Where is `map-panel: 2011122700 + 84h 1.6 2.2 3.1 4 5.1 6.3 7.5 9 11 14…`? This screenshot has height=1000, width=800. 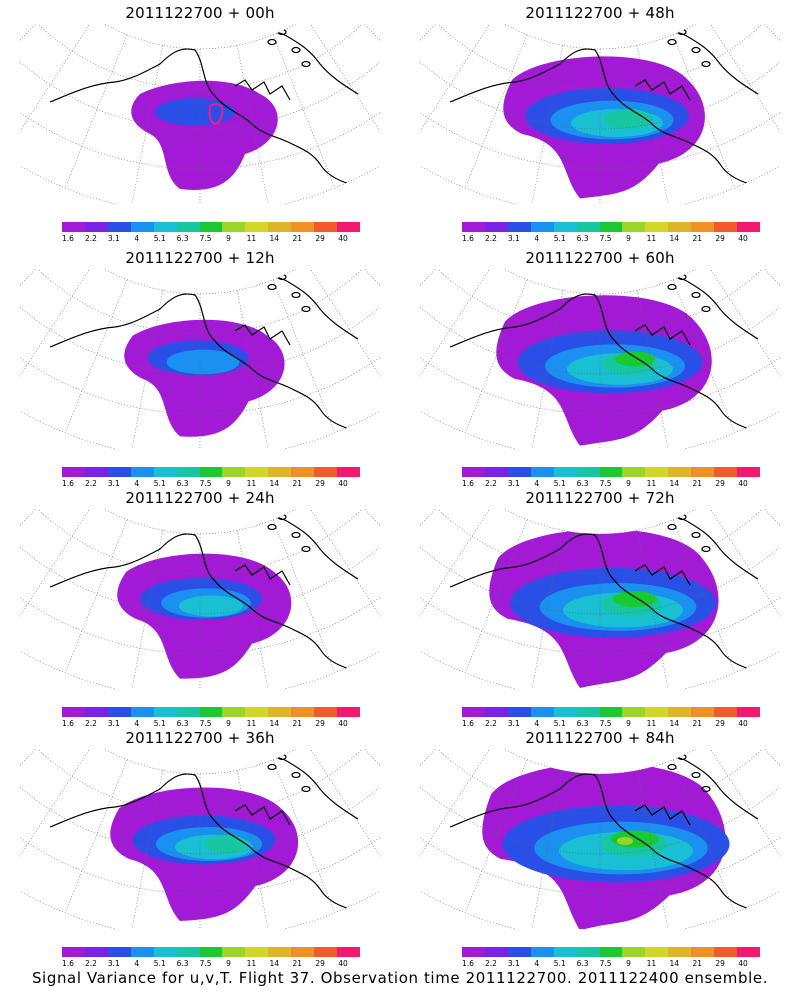
map-panel: 2011122700 + 84h 1.6 2.2 3.1 4 5.1 6.3 7.5 9 11 14… is located at coordinates (600, 847).